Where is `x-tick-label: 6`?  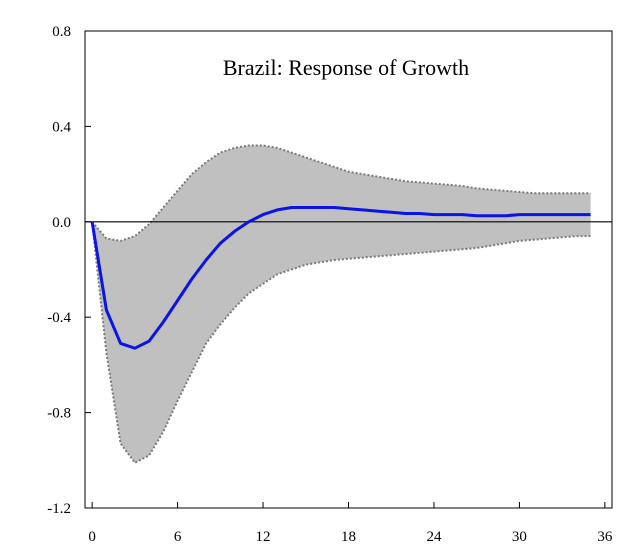
x-tick-label: 6 is located at coordinates (178, 537).